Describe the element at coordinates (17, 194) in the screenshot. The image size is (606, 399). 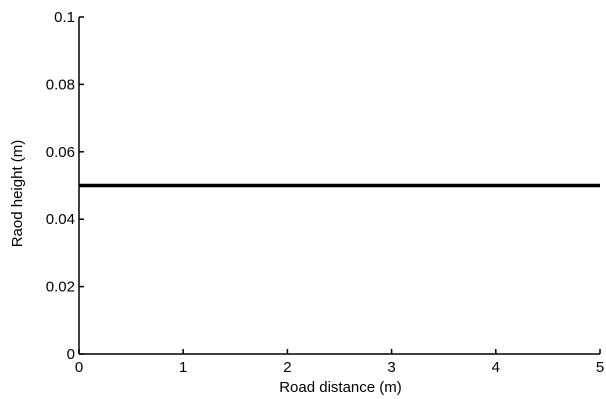
I see `y-axis-label: Raod height (m)` at that location.